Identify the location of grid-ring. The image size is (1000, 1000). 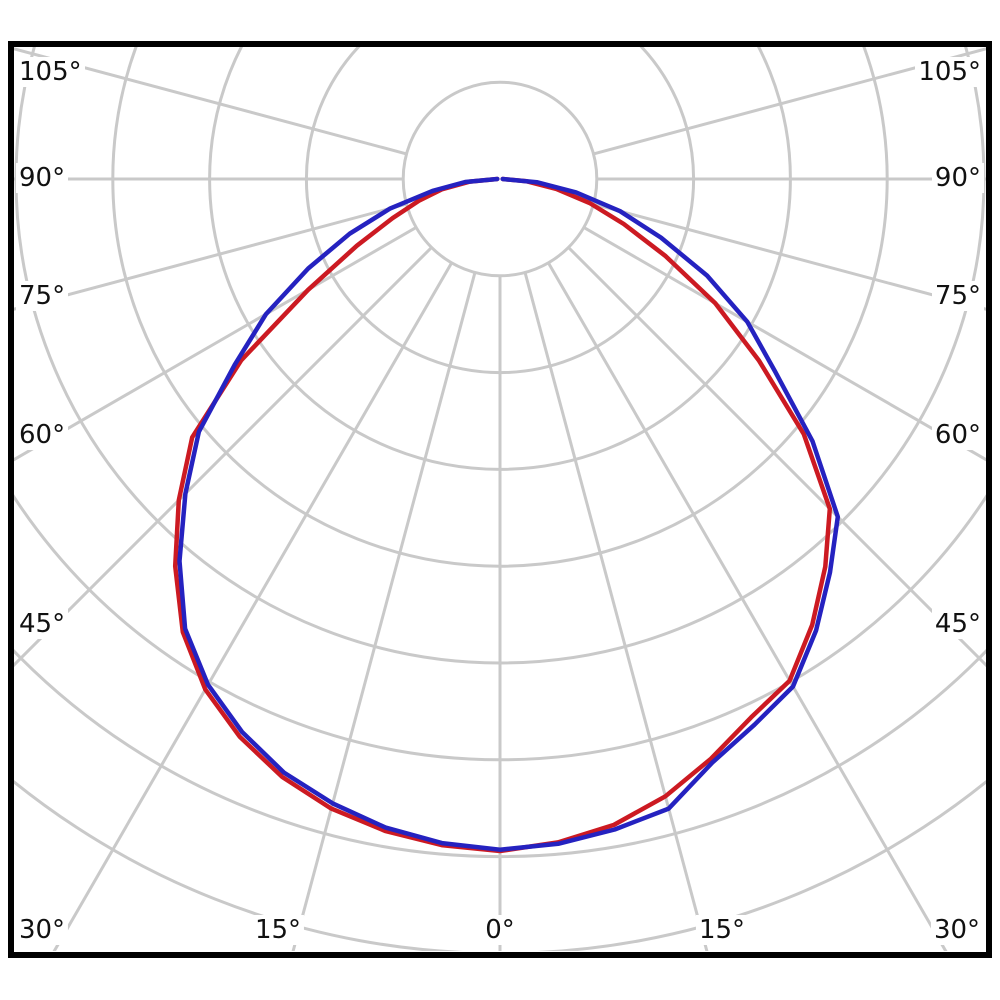
(500, 179).